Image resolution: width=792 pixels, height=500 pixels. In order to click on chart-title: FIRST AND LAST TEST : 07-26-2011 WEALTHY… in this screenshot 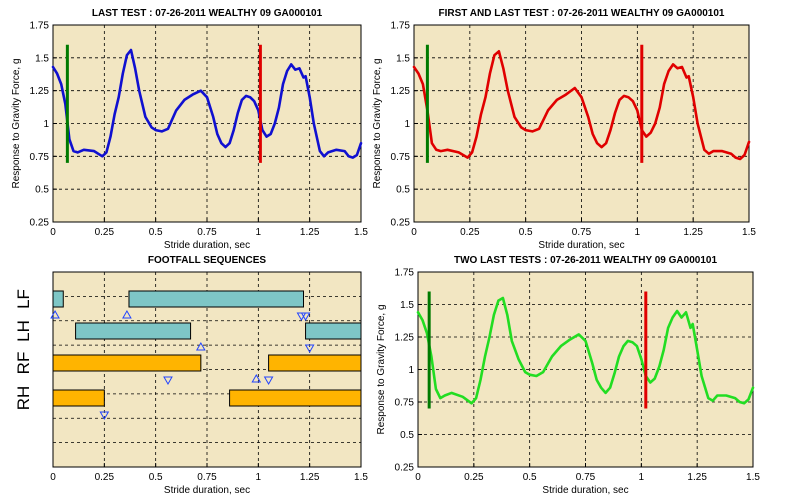, I will do `click(581, 13)`.